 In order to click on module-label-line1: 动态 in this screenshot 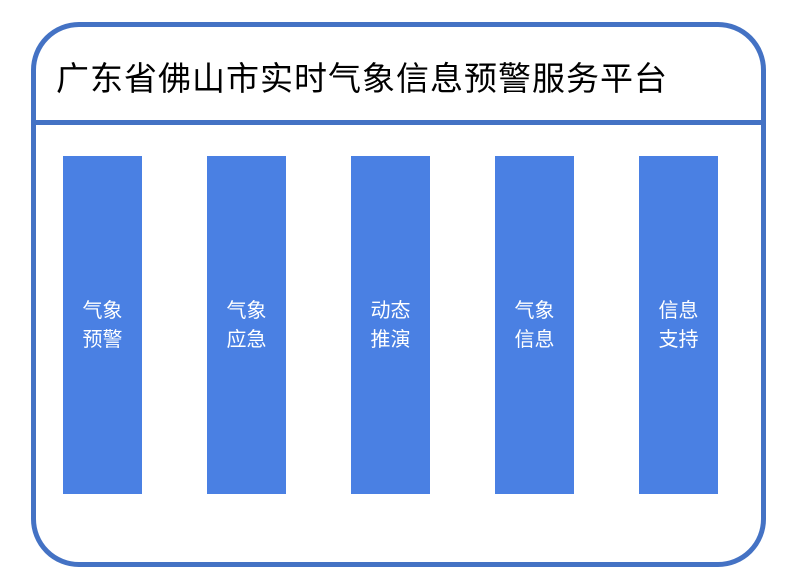, I will do `click(390, 310)`.